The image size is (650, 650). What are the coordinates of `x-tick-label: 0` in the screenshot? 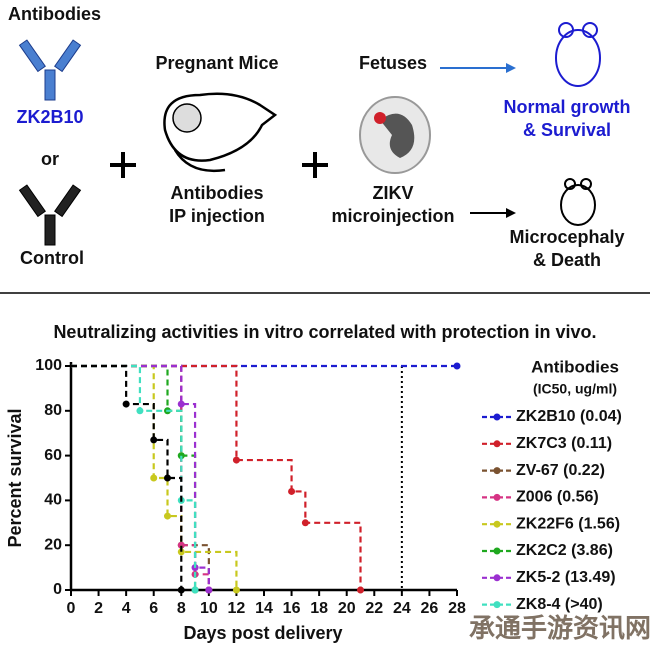 It's located at (71, 608).